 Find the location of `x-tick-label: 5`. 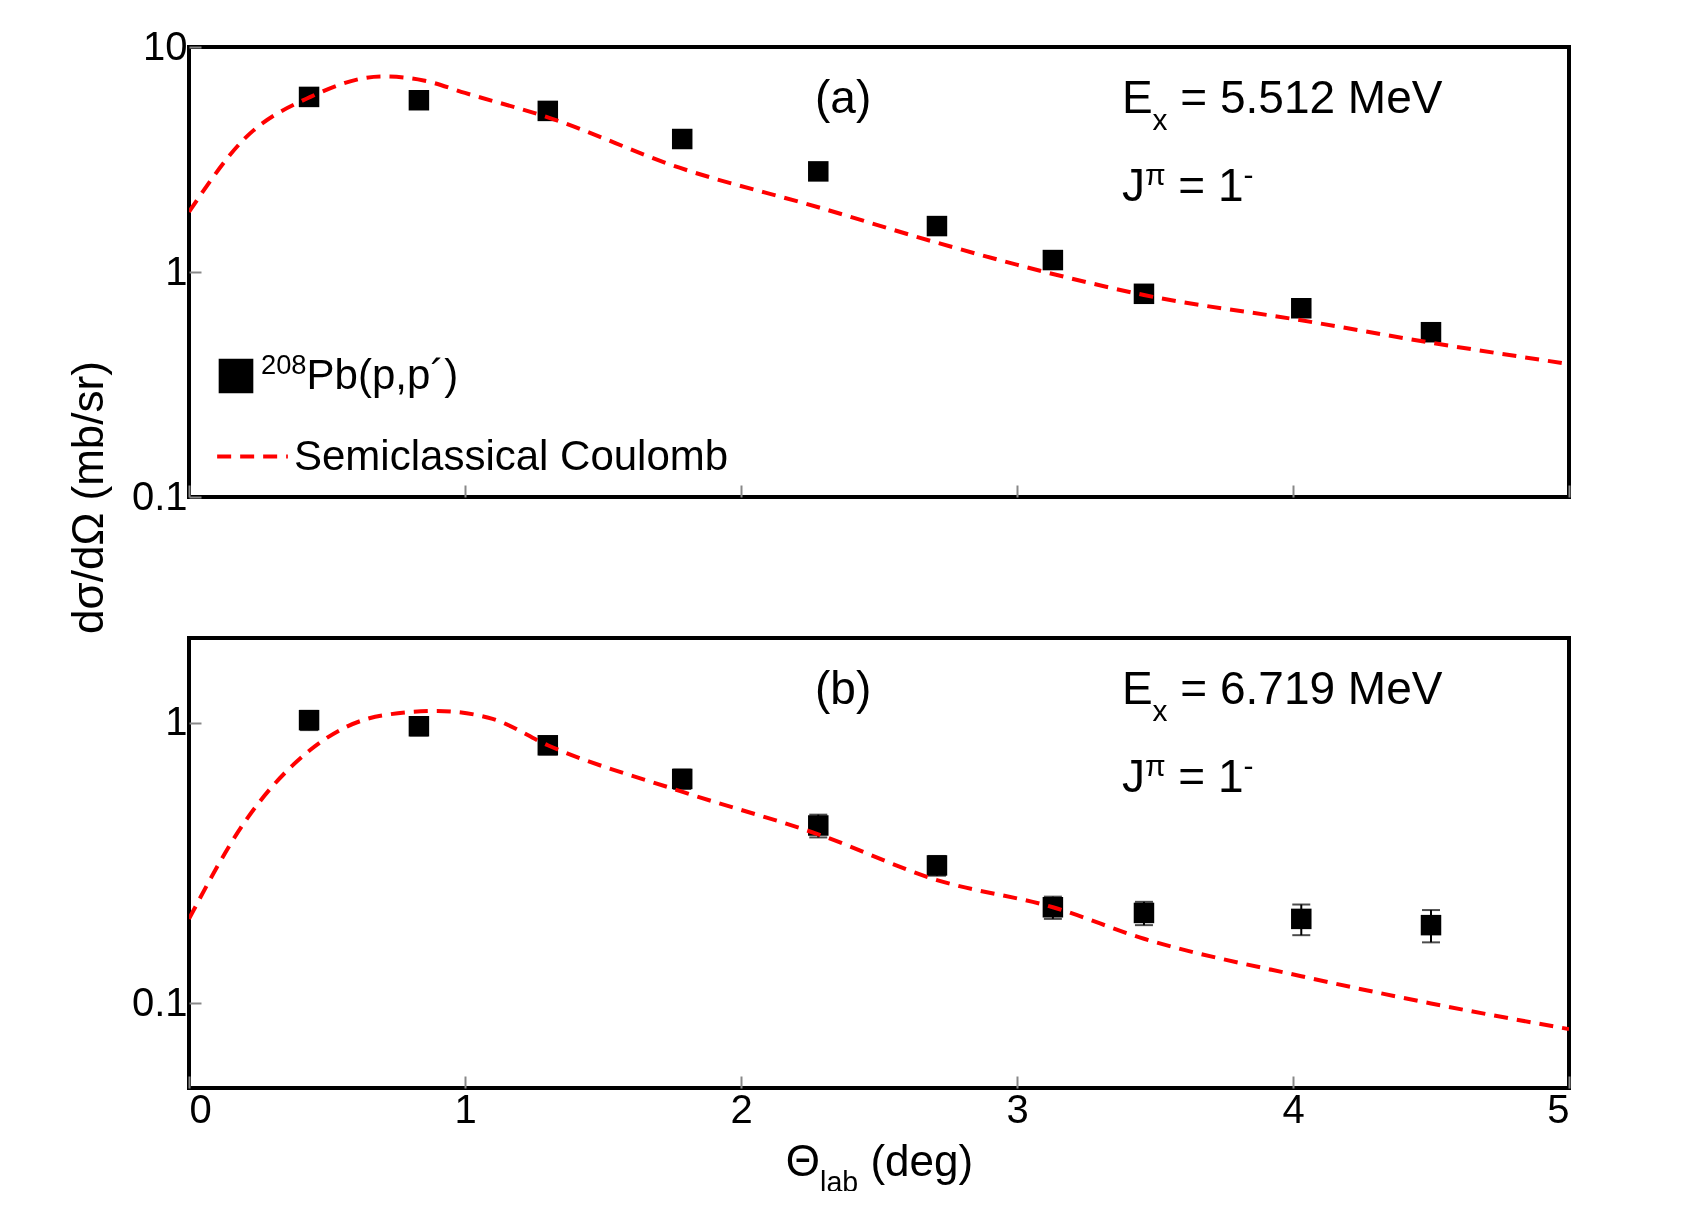

x-tick-label: 5 is located at coordinates (1558, 1108).